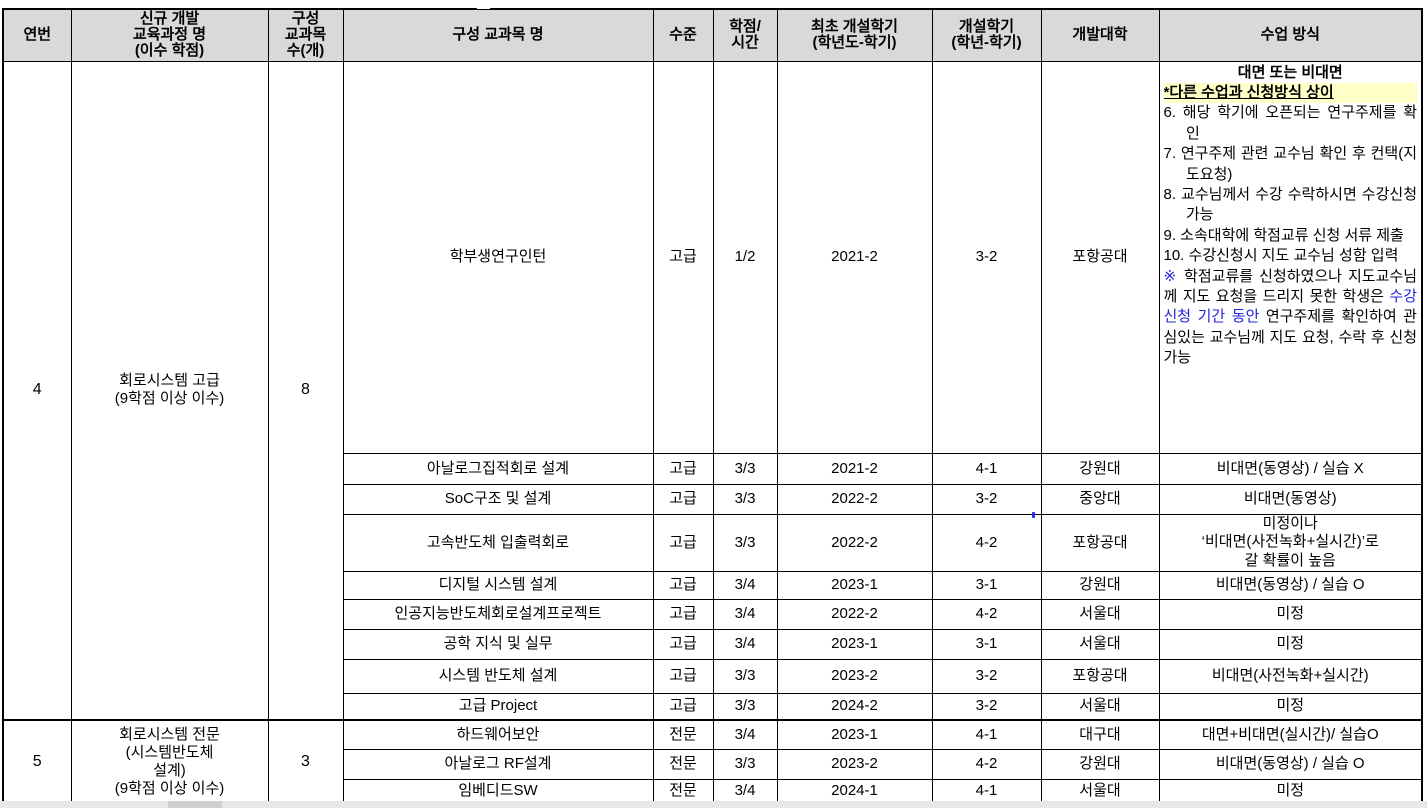  What do you see at coordinates (483, 4) in the screenshot?
I see `cell-edit-notch` at bounding box center [483, 4].